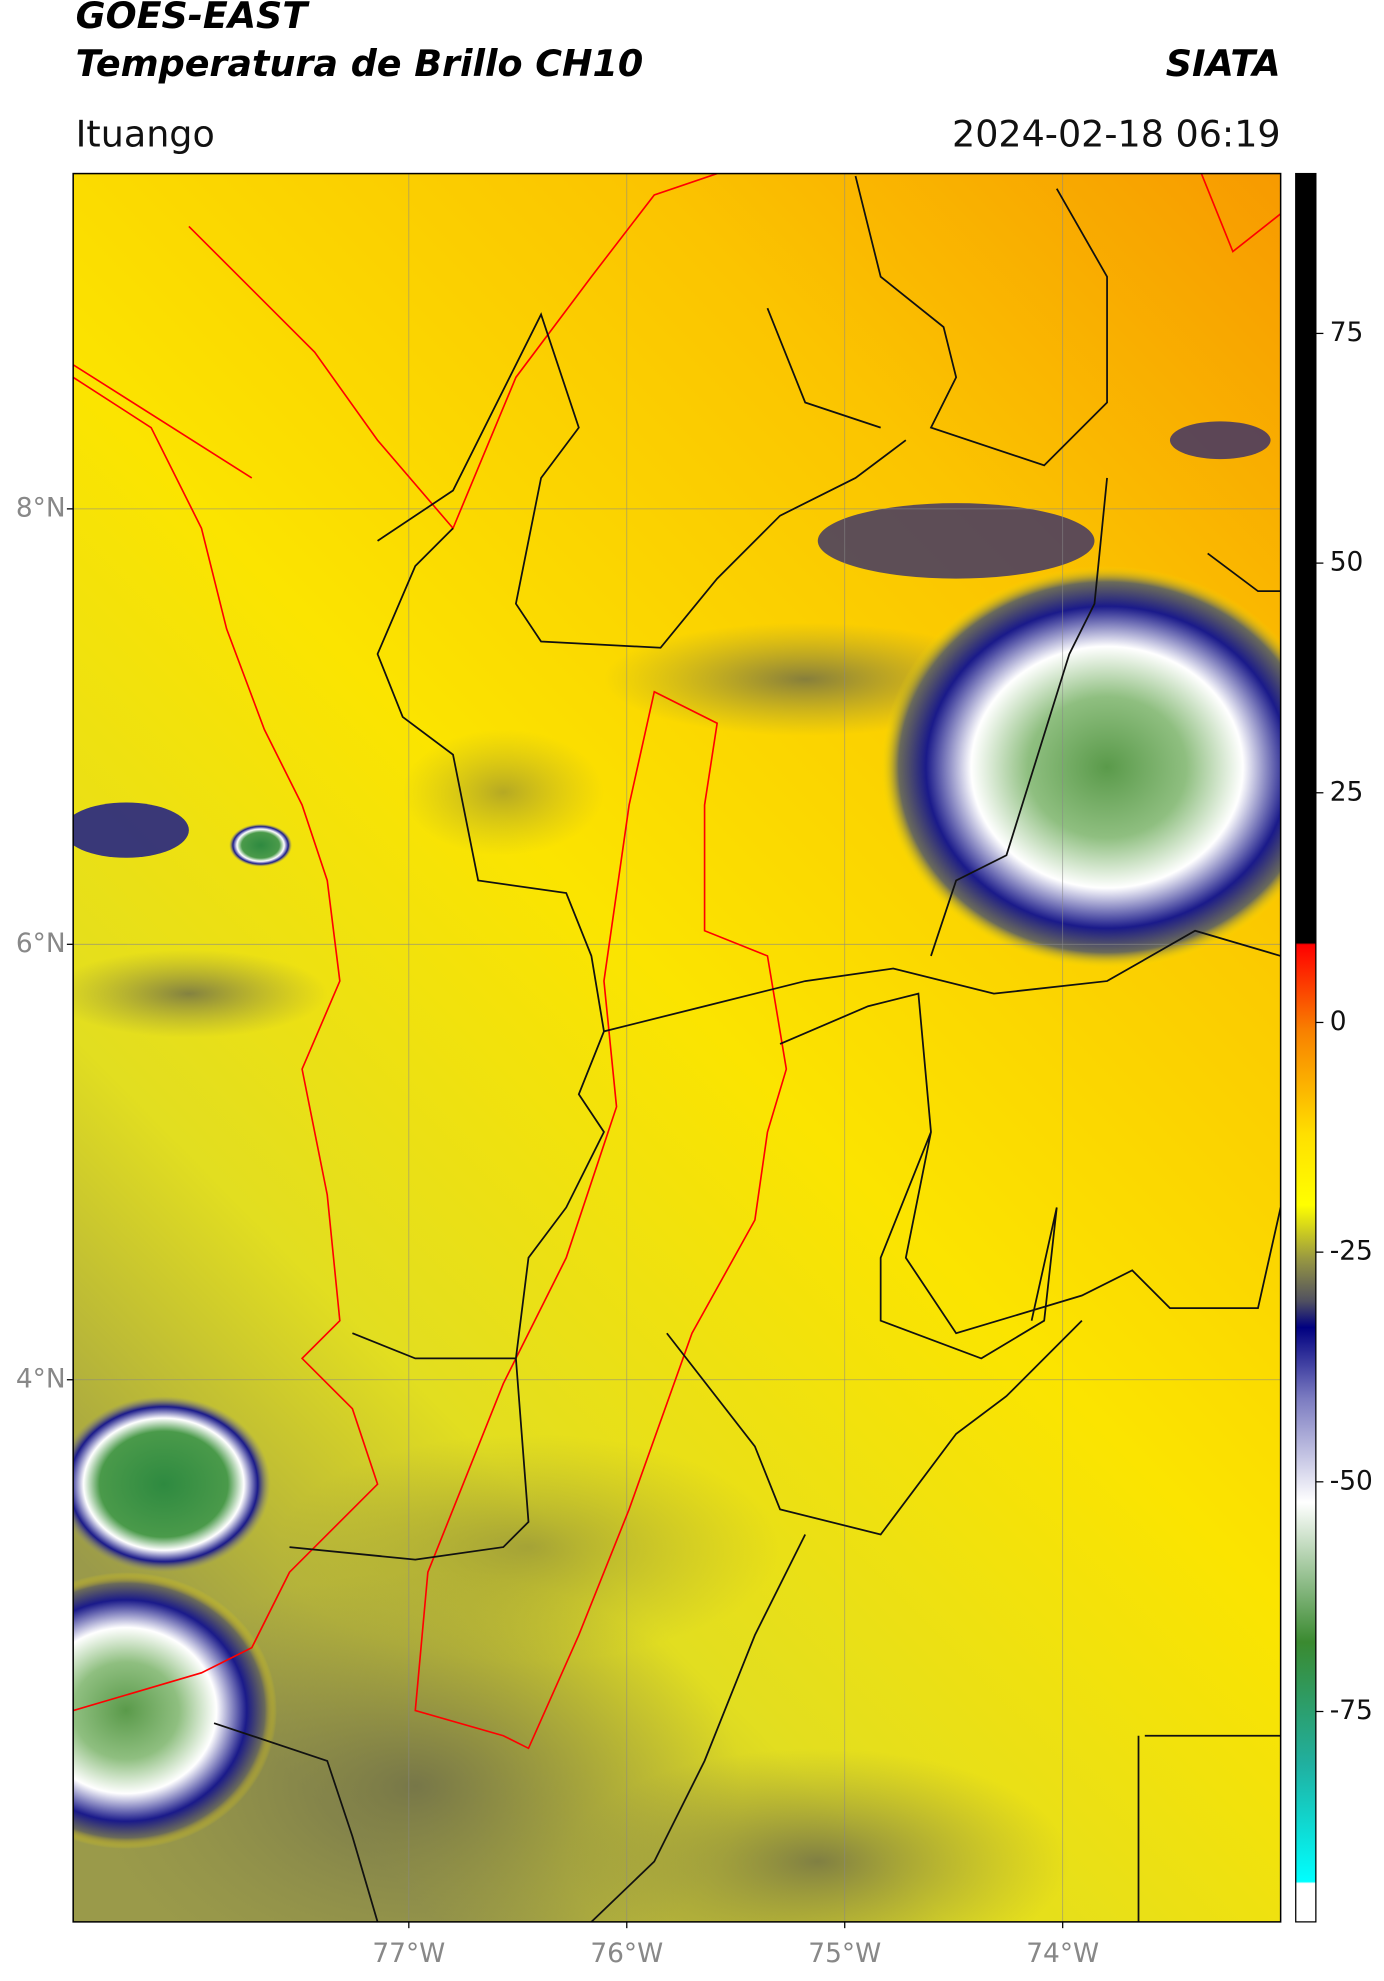  Describe the element at coordinates (844, 1953) in the screenshot. I see `x-tick-label: 75°W` at that location.